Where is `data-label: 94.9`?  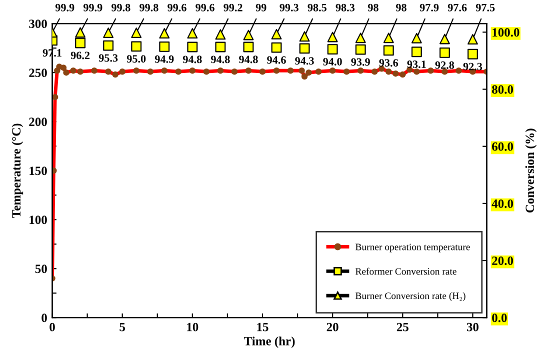
data-label: 94.9 is located at coordinates (164, 59).